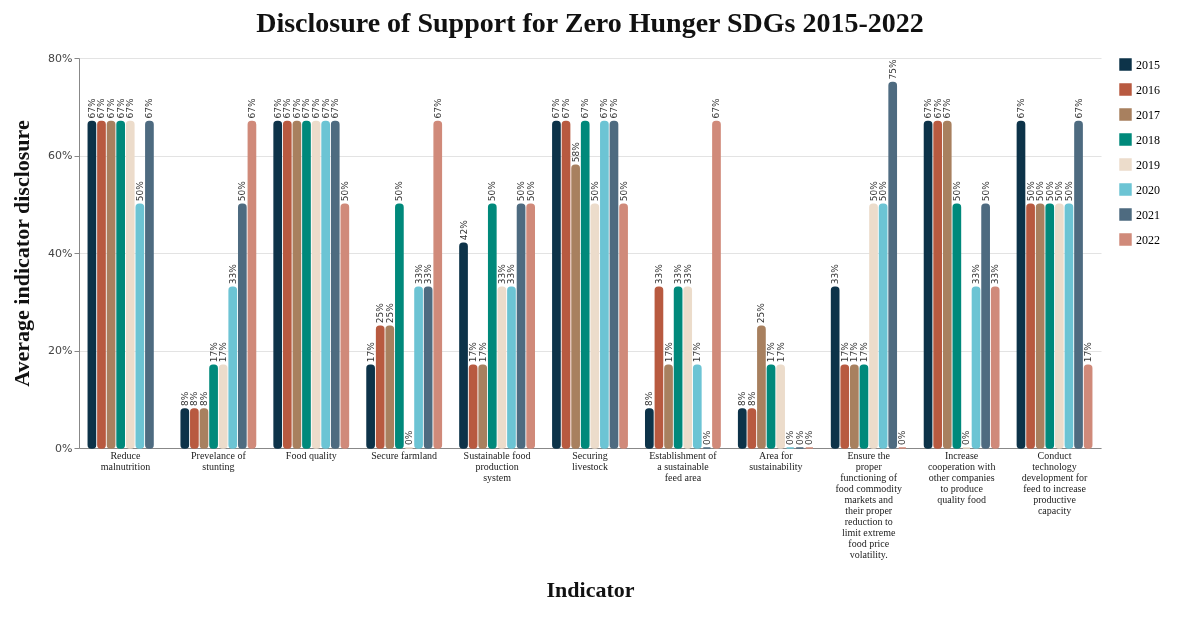 The height and width of the screenshot is (617, 1186). Describe the element at coordinates (311, 455) in the screenshot. I see `x-tick-label: Food quality` at that location.